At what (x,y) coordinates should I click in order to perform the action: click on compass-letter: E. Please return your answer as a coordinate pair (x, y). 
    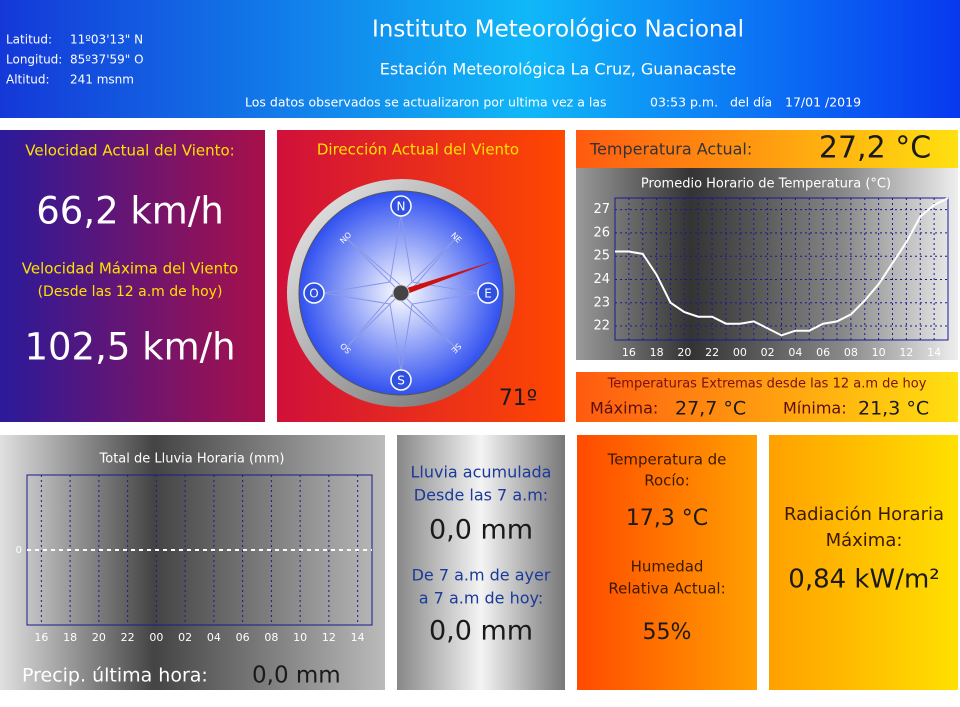
    Looking at the image, I should click on (488, 294).